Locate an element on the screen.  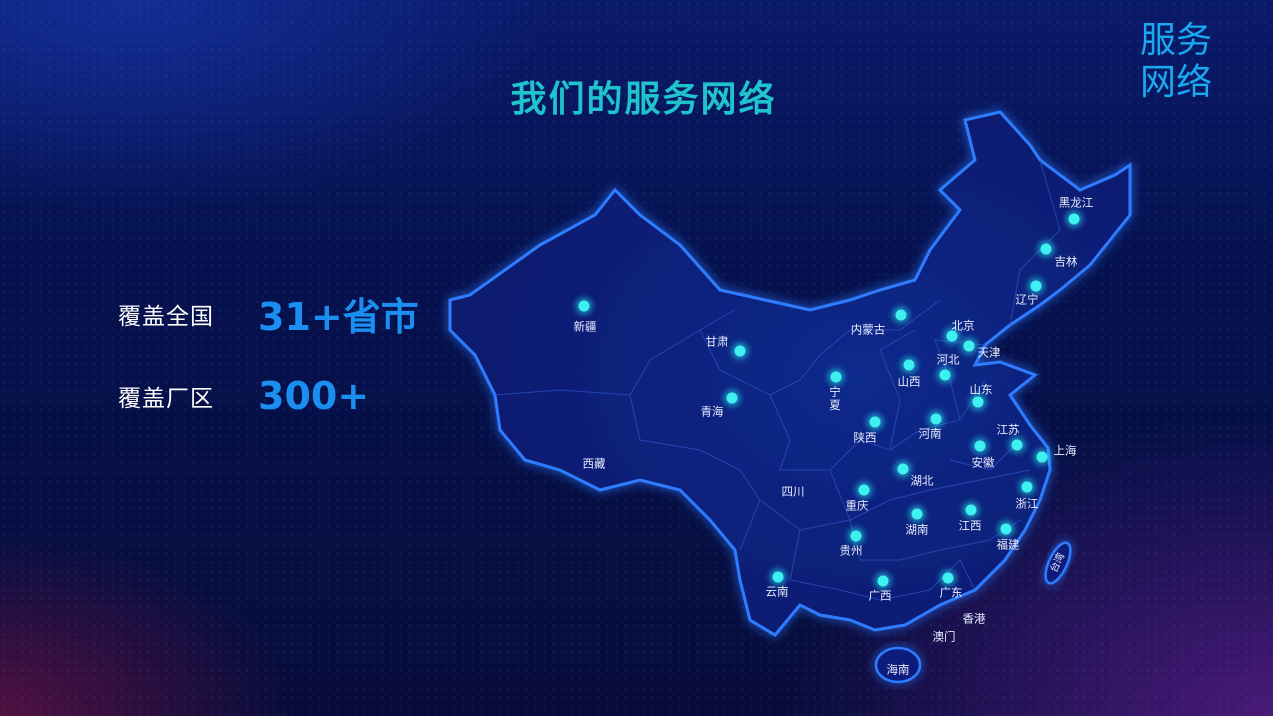
province-label: 宁 夏 is located at coordinates (835, 398).